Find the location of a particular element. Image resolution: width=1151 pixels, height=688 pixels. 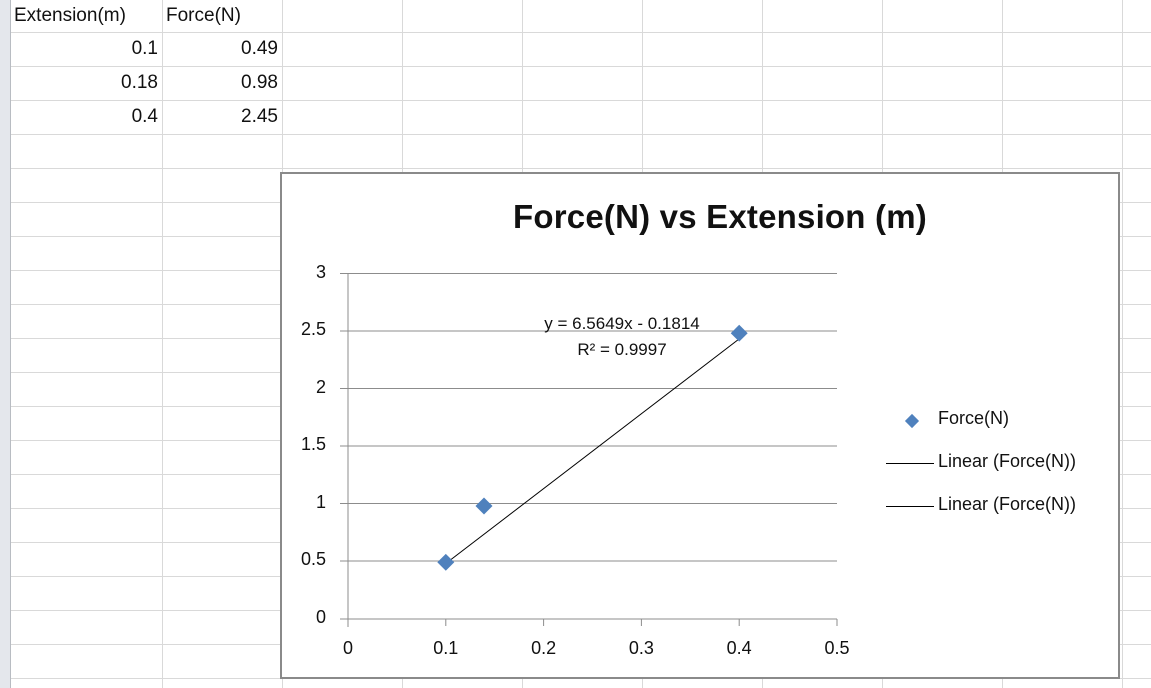

x-tick-label: 0.1 is located at coordinates (446, 648).